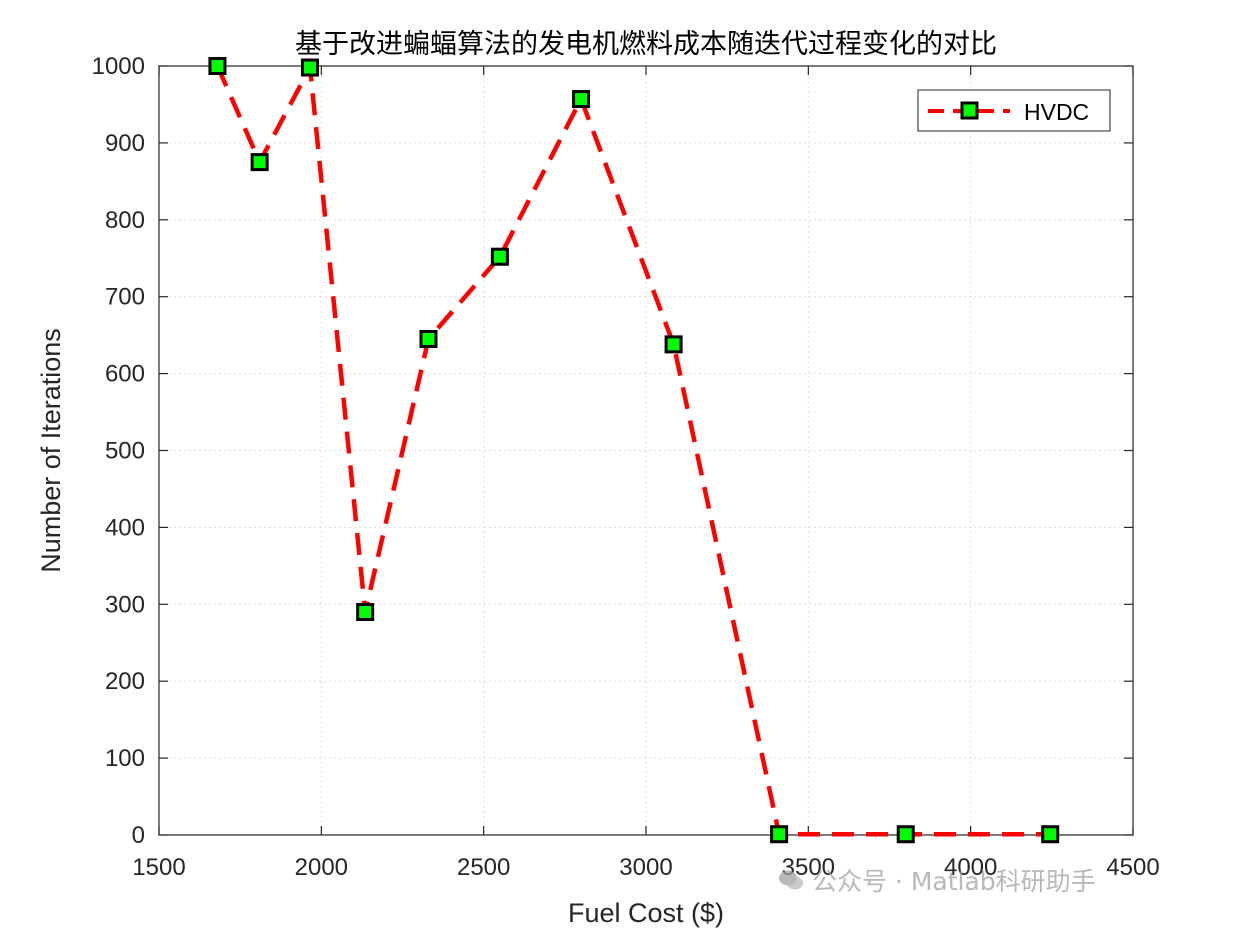 Image resolution: width=1234 pixels, height=930 pixels. Describe the element at coordinates (125, 758) in the screenshot. I see `y-tick-label: 100` at that location.